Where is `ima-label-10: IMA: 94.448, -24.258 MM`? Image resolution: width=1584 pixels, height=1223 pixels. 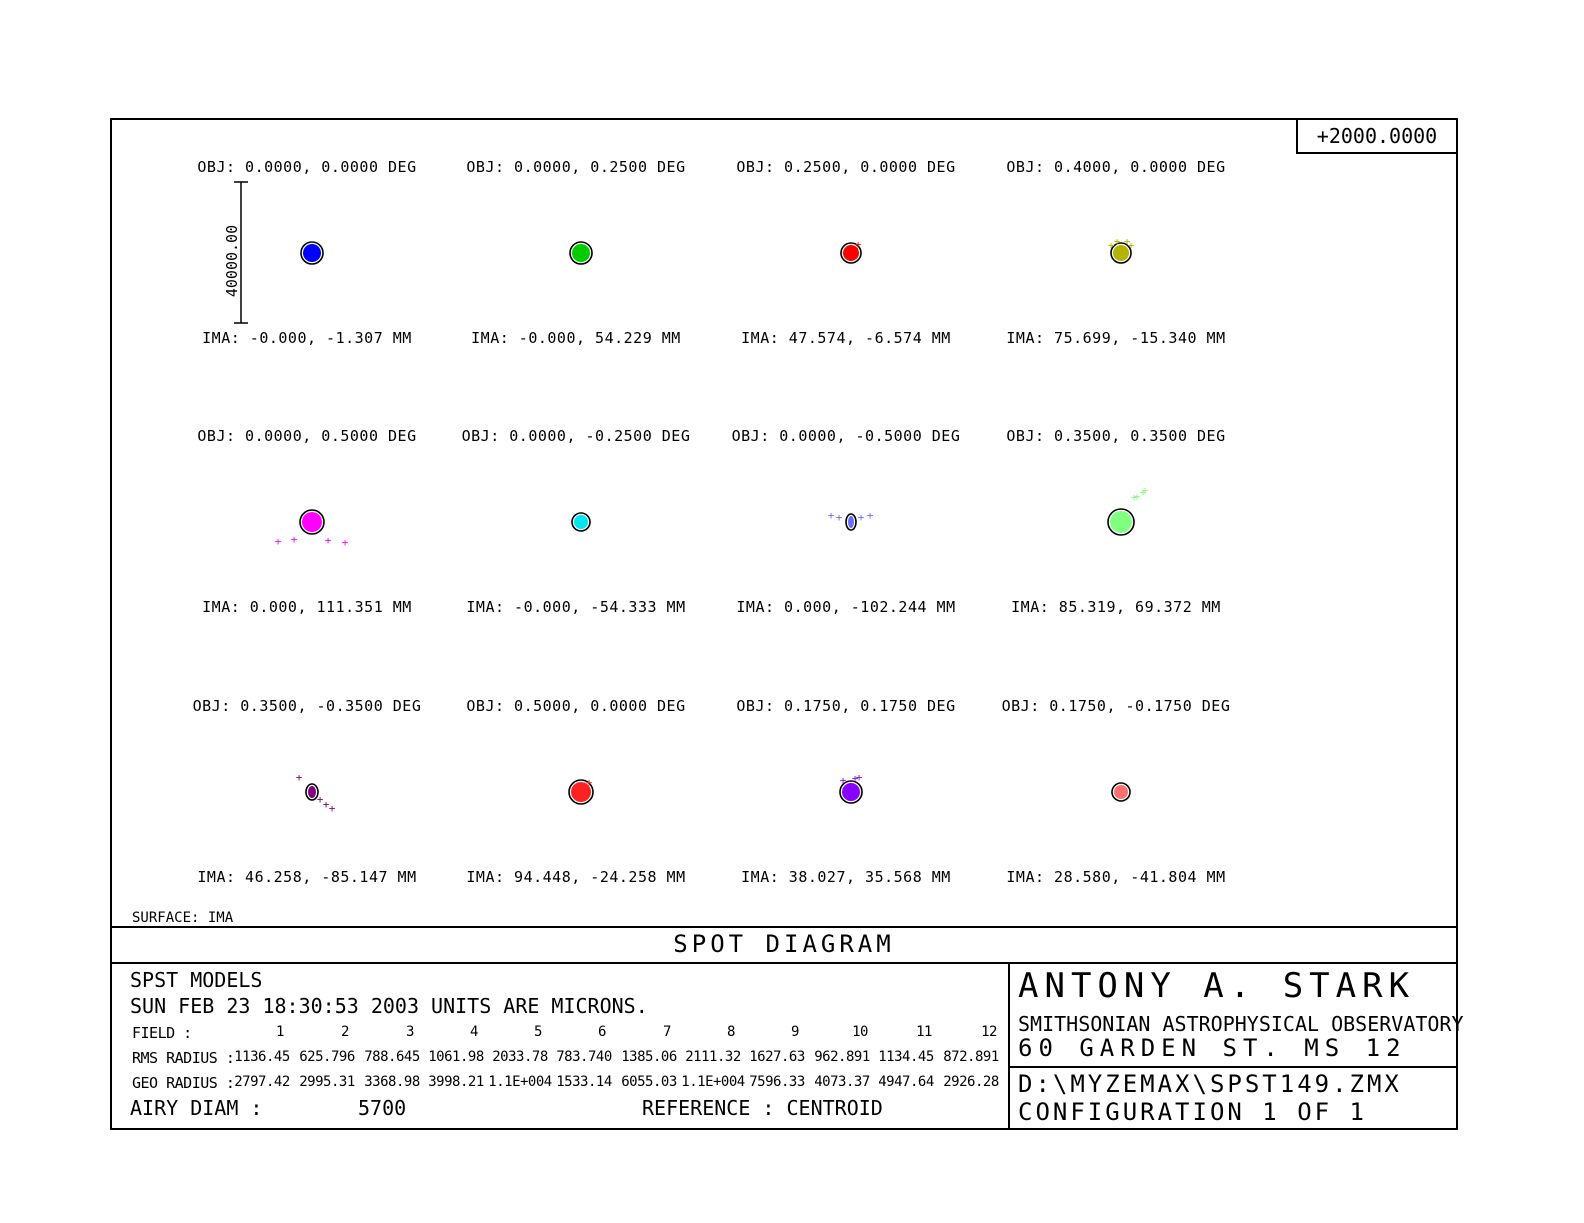
ima-label-10: IMA: 94.448, -24.258 MM is located at coordinates (576, 877).